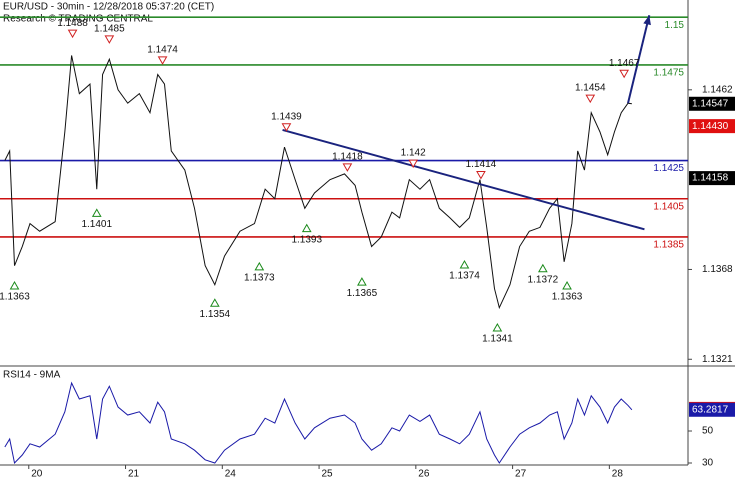  I want to click on y-tick-label: 1.1321, so click(717, 359).